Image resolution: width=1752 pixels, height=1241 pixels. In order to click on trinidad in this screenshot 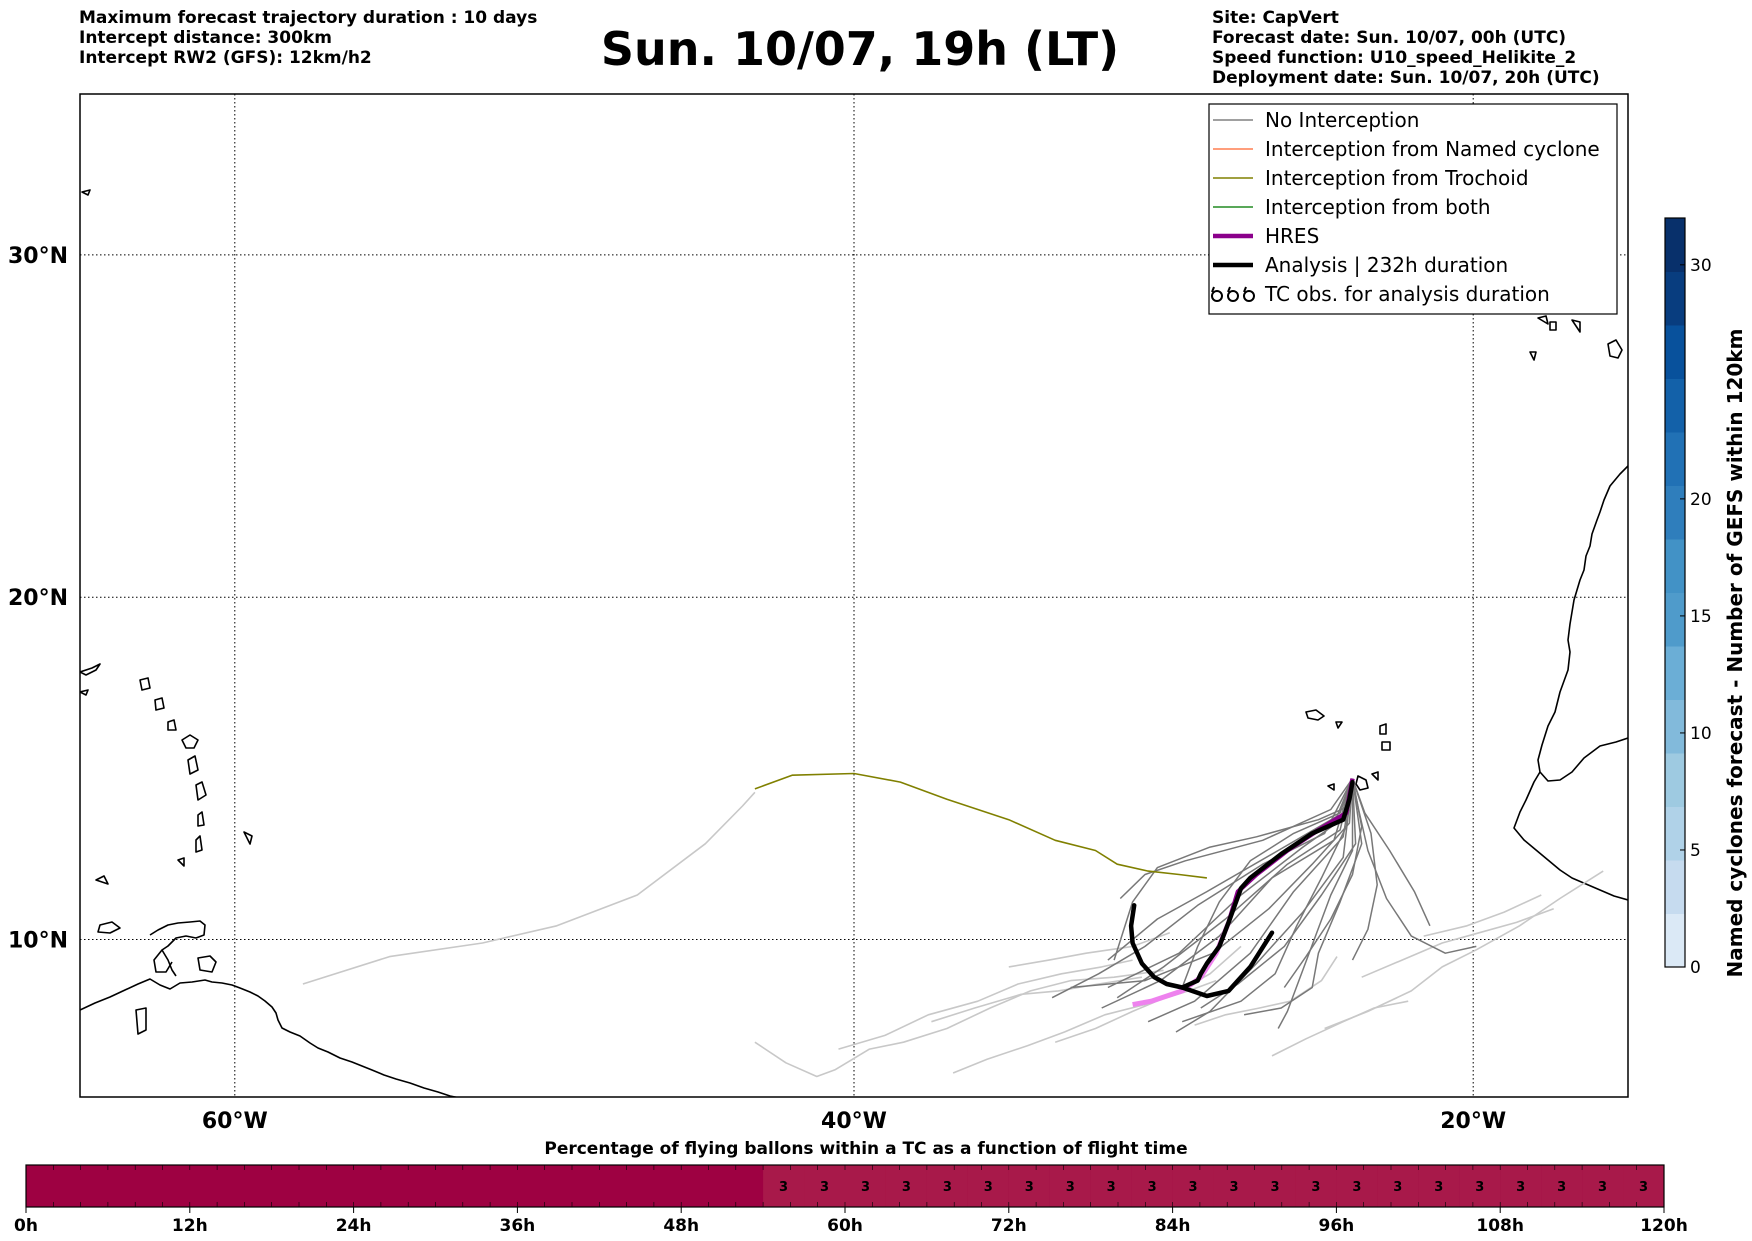, I will do `click(207, 964)`.